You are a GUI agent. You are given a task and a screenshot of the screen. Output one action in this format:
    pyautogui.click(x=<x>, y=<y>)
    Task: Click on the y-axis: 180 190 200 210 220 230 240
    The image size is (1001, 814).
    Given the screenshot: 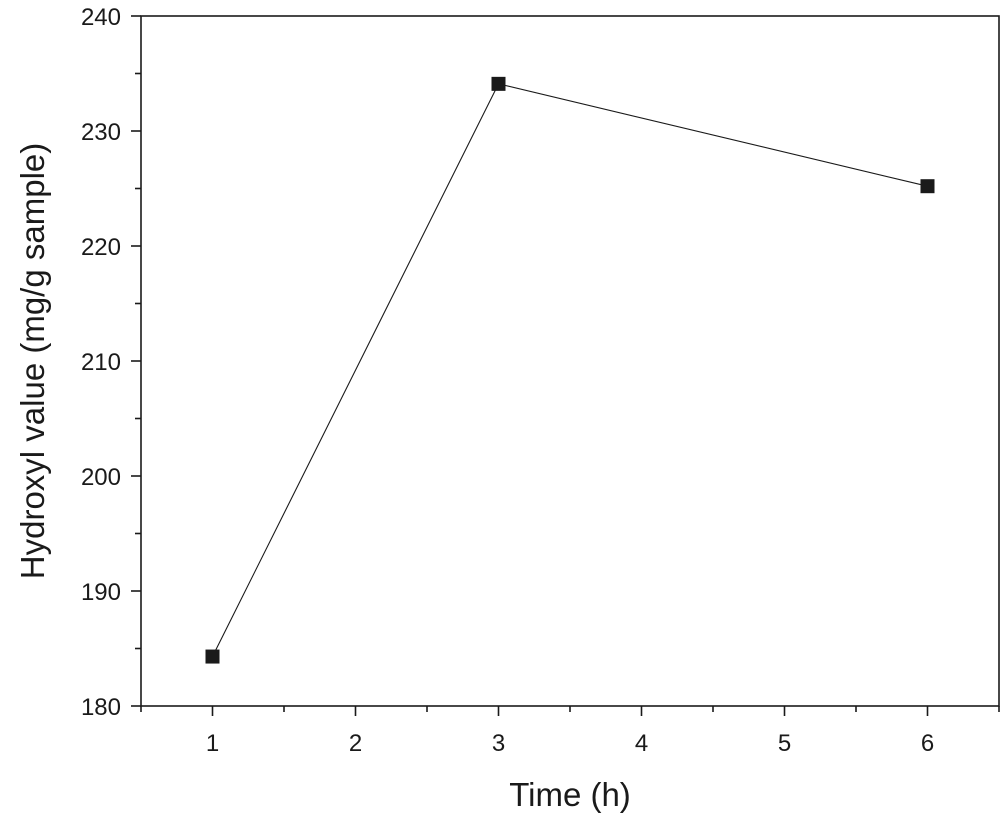 What is the action you would take?
    pyautogui.click(x=111, y=362)
    